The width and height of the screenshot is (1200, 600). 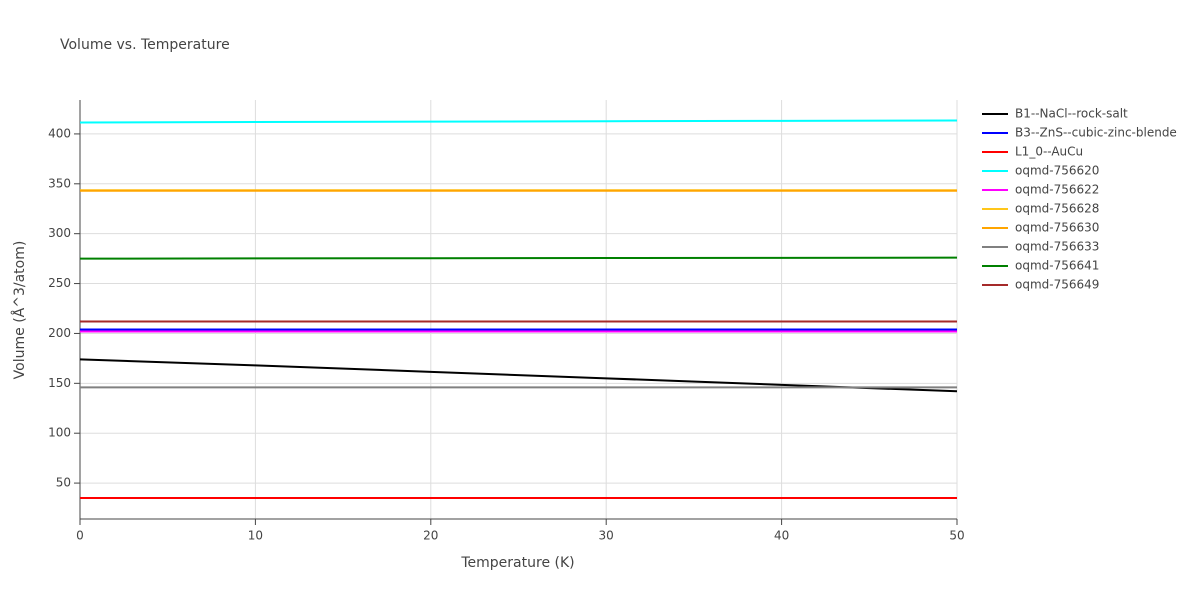 I want to click on x-tick-label: 40, so click(x=781, y=536).